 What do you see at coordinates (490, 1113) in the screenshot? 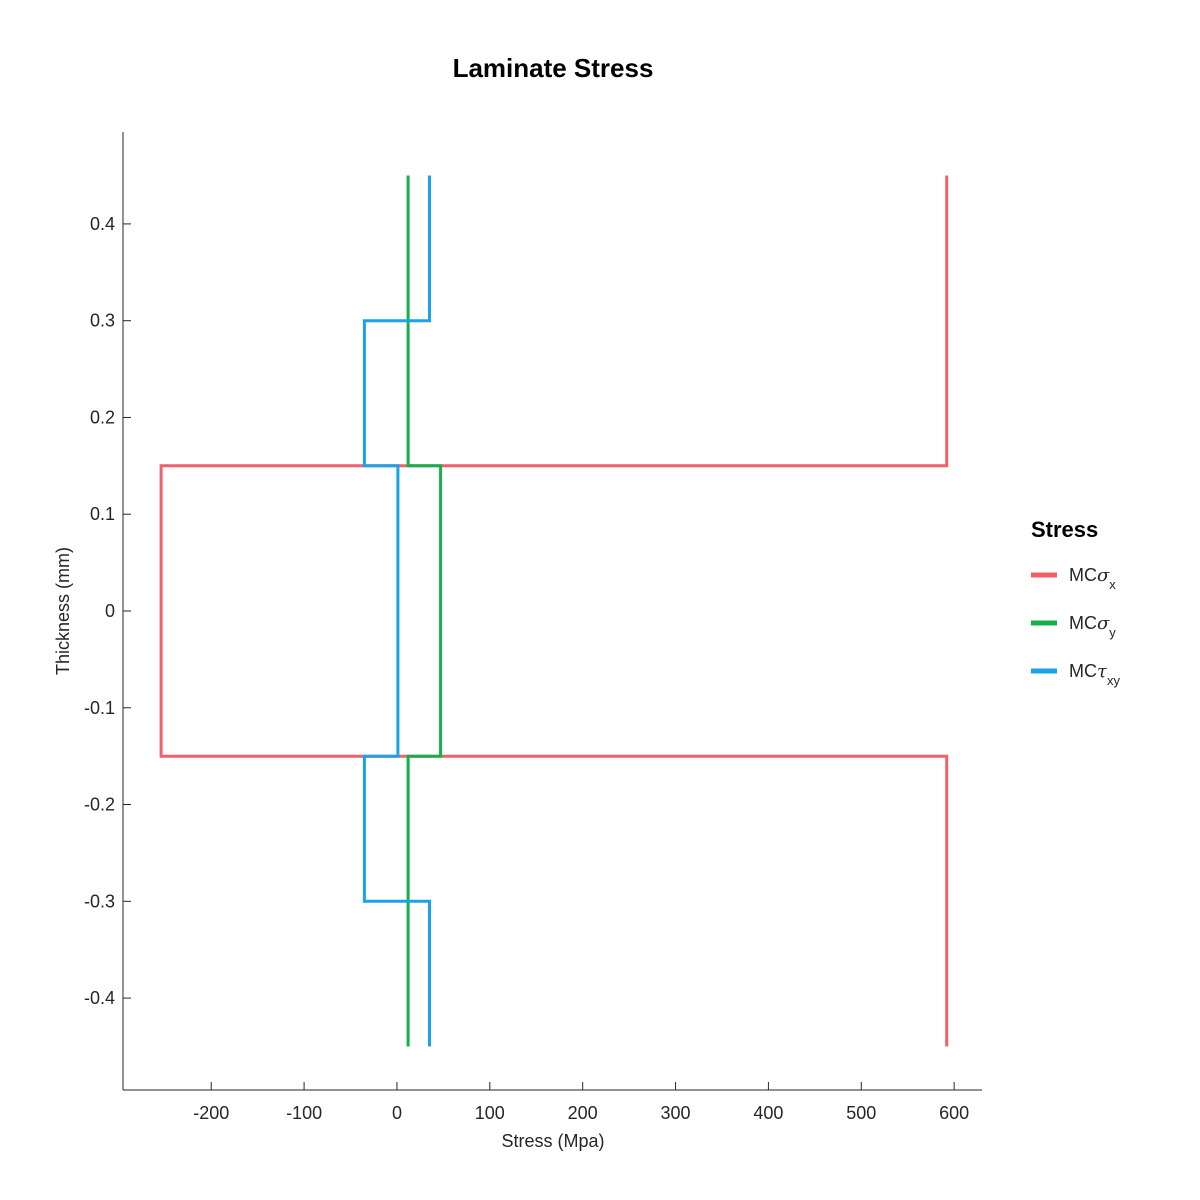
I see `x-tick-label: 100` at bounding box center [490, 1113].